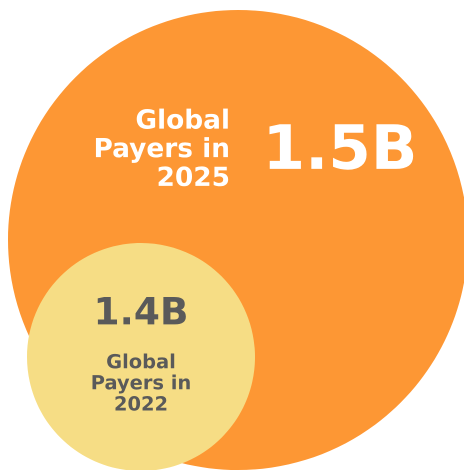  What do you see at coordinates (141, 382) in the screenshot?
I see `category-label: Global Payers in 2022` at bounding box center [141, 382].